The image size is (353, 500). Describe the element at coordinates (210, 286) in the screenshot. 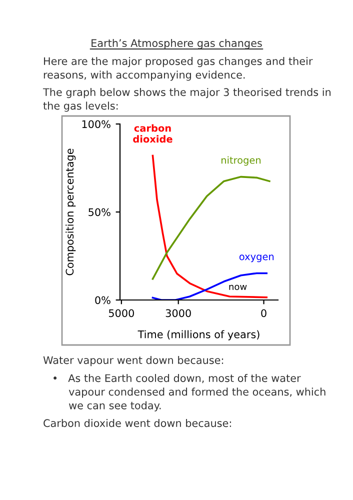

I see `line-series` at that location.